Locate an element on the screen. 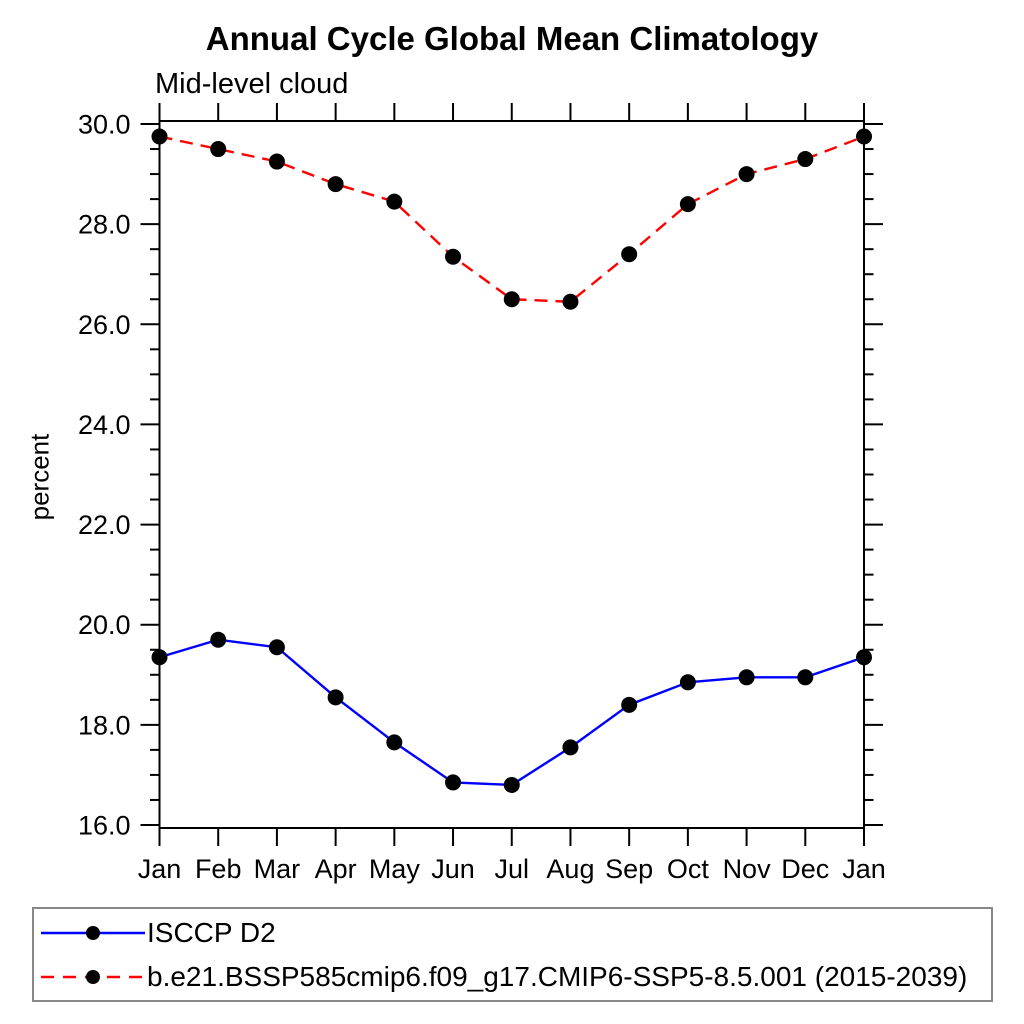 This screenshot has height=1024, width=1024. chart-title: Annual Cycle Global Mean Climatology is located at coordinates (512, 38).